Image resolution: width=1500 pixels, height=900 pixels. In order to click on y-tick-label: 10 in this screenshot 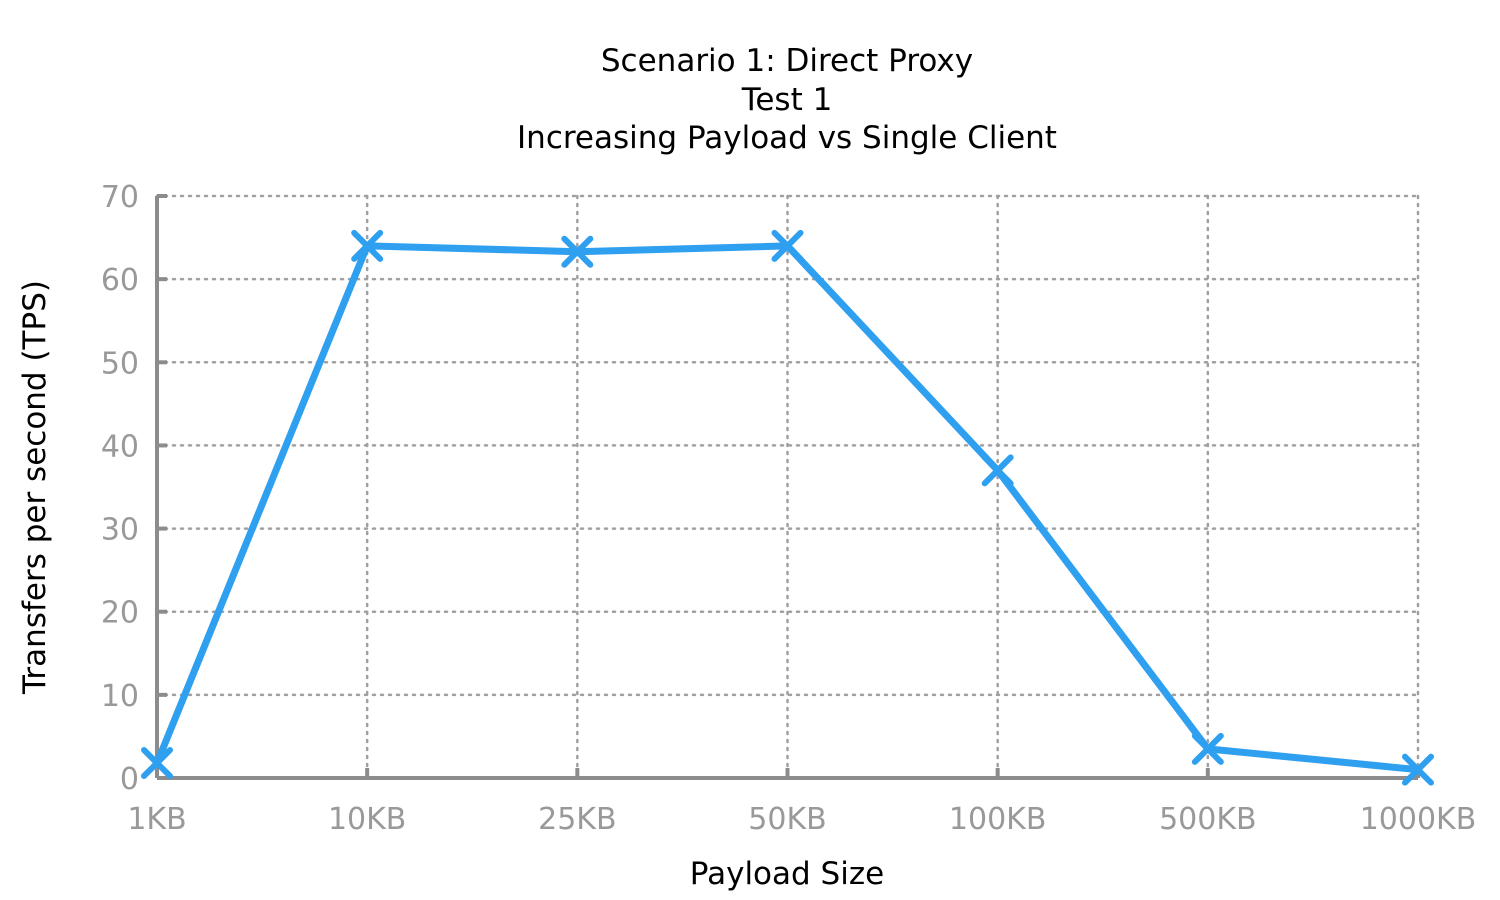, I will do `click(120, 696)`.